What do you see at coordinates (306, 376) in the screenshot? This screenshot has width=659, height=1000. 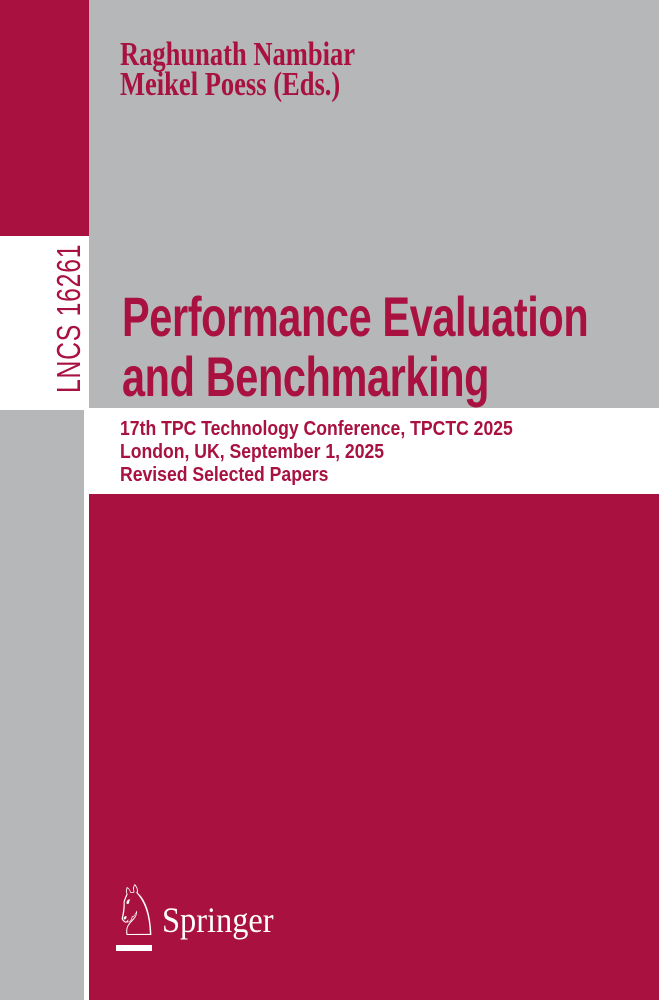 I see `title-line: and Benchmarking` at bounding box center [306, 376].